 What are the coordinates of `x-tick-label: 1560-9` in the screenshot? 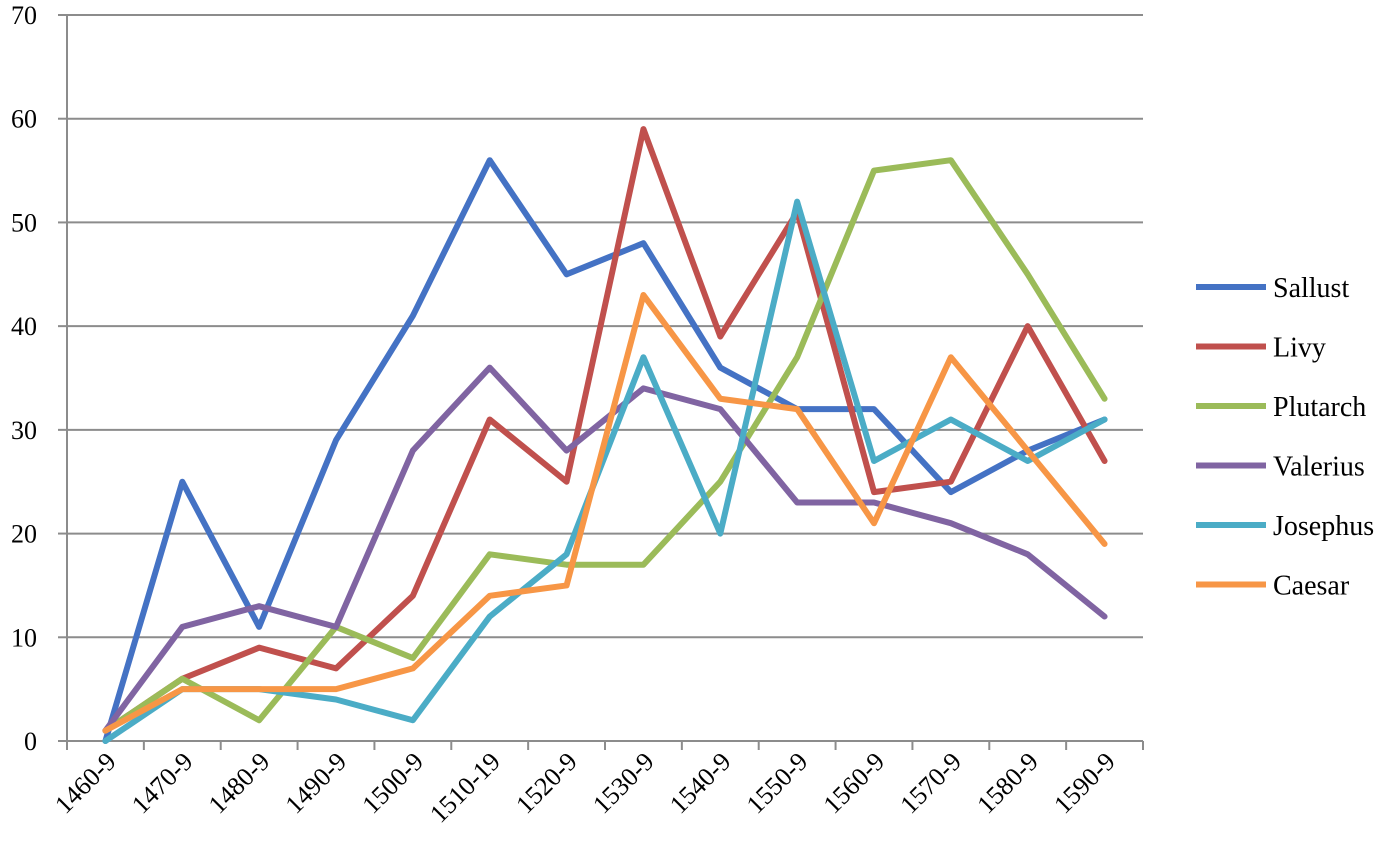 It's located at (854, 783).